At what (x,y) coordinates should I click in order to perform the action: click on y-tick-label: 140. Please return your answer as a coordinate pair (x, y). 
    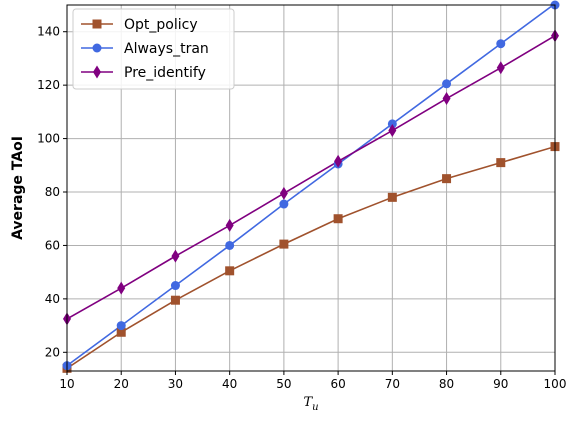
    Looking at the image, I should click on (48, 32).